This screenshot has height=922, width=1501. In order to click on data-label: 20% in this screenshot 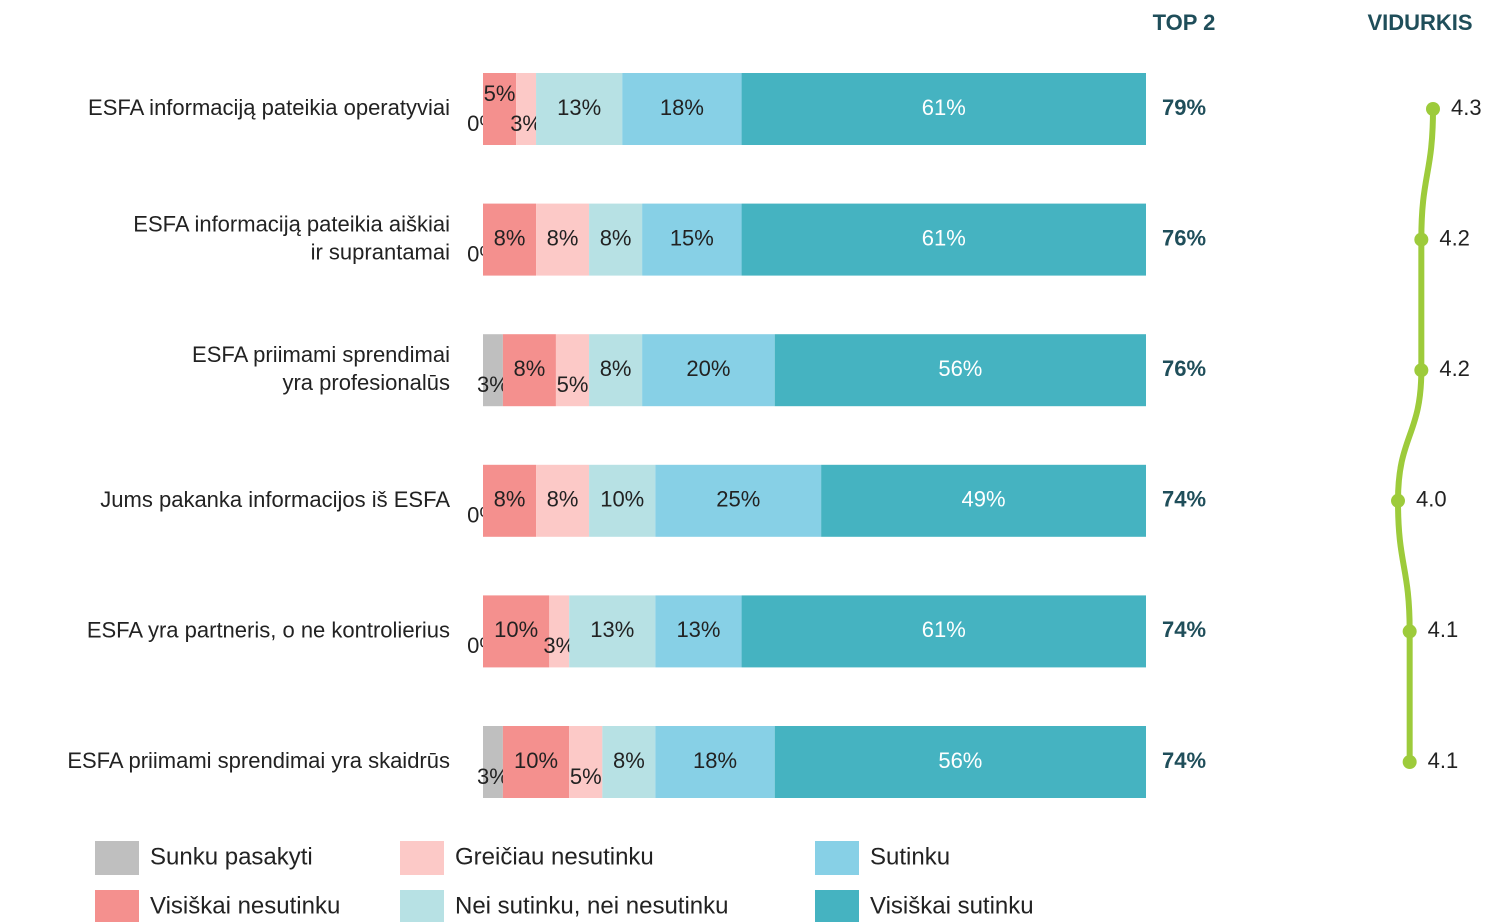, I will do `click(708, 368)`.